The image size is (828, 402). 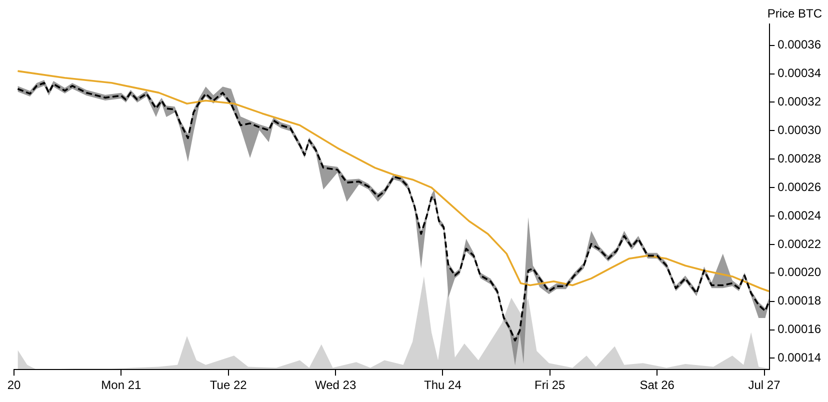 What do you see at coordinates (800, 301) in the screenshot?
I see `y-tick-label: 0.00018` at bounding box center [800, 301].